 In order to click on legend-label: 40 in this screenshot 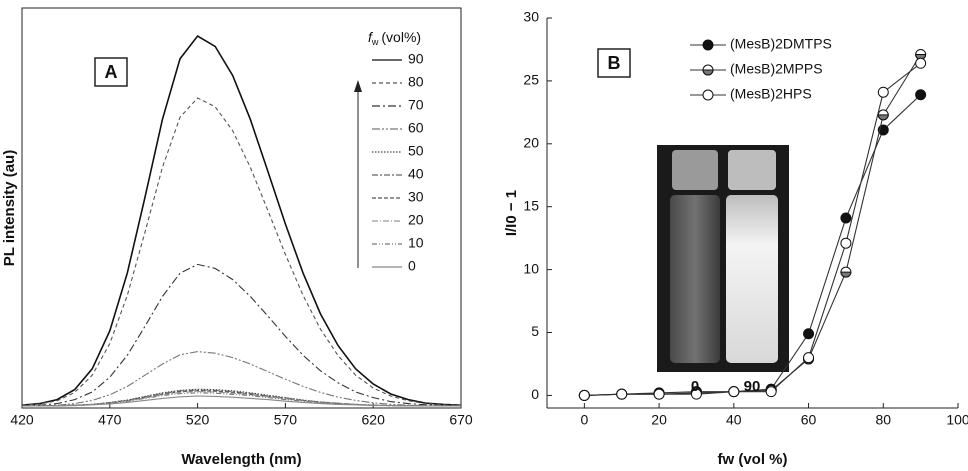, I will do `click(416, 174)`.